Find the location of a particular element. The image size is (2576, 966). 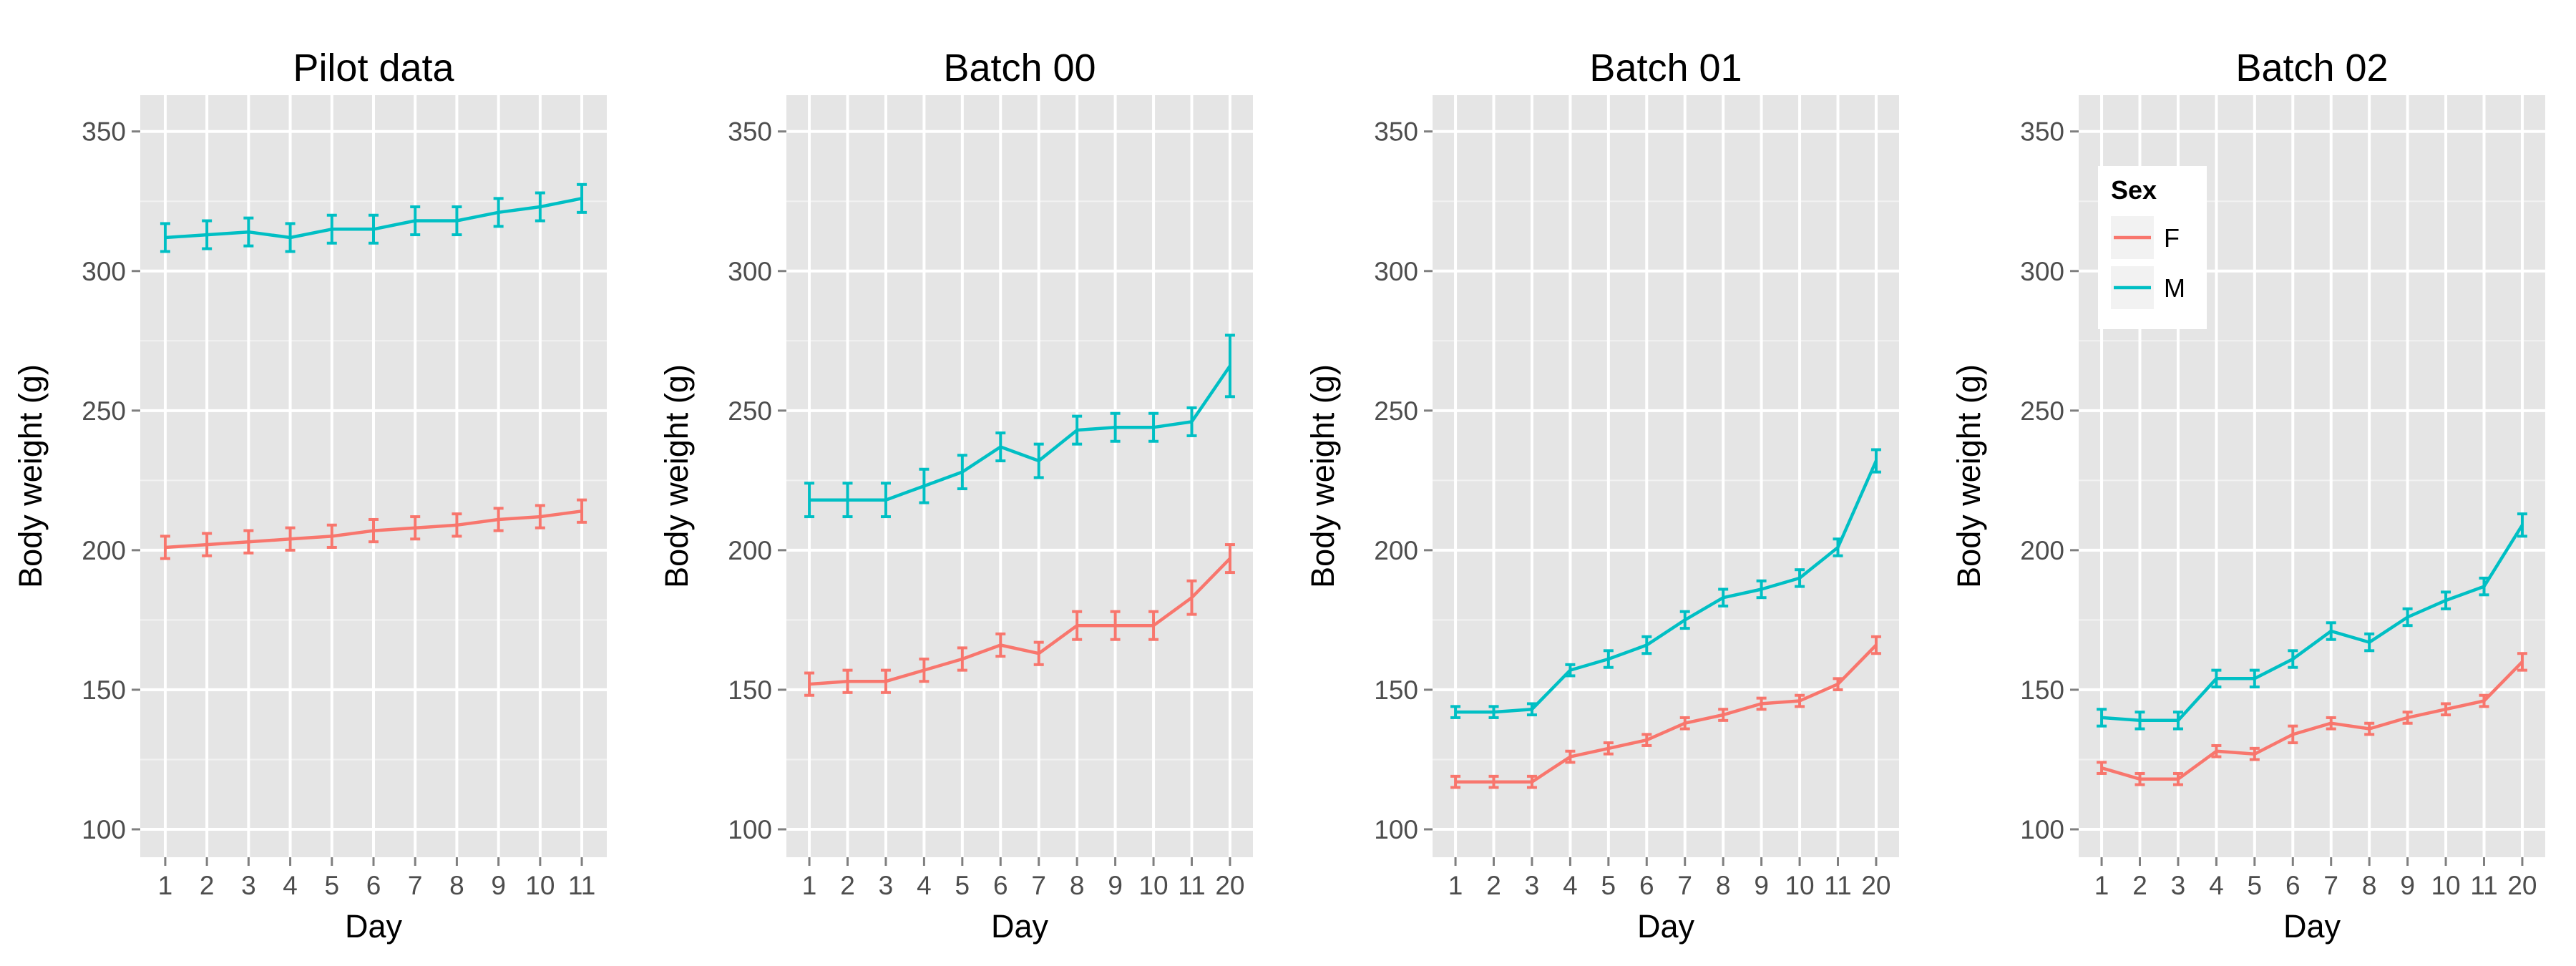

panel-title: Batch 00 is located at coordinates (1019, 68).